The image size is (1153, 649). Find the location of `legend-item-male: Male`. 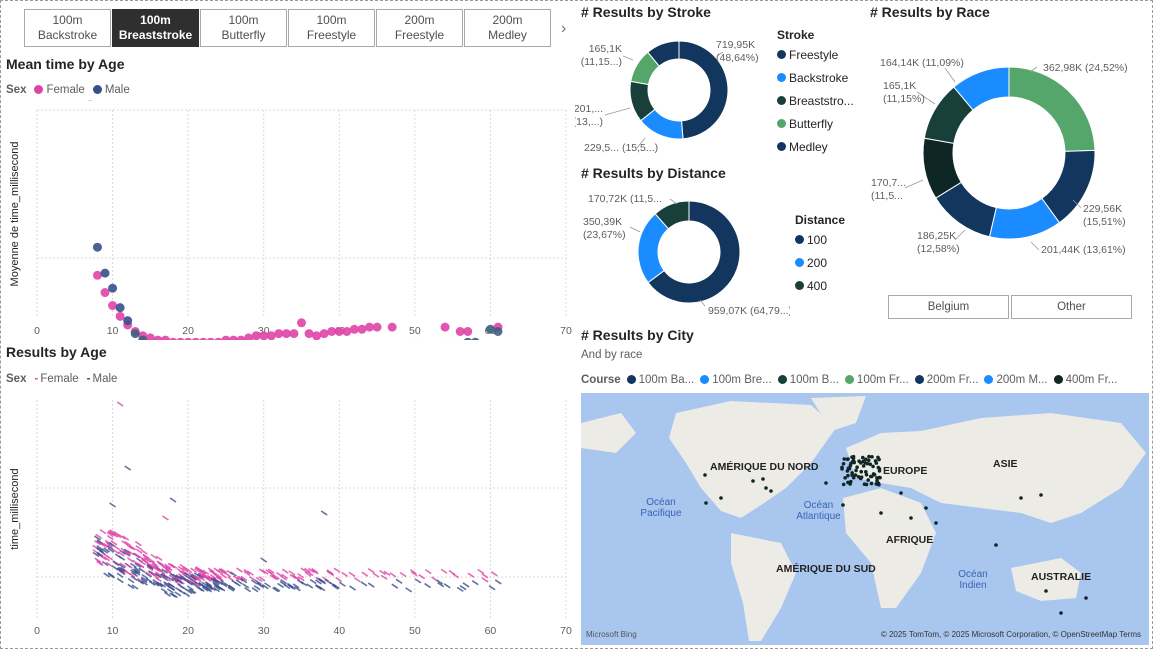

legend-item-male: Male is located at coordinates (111, 90).